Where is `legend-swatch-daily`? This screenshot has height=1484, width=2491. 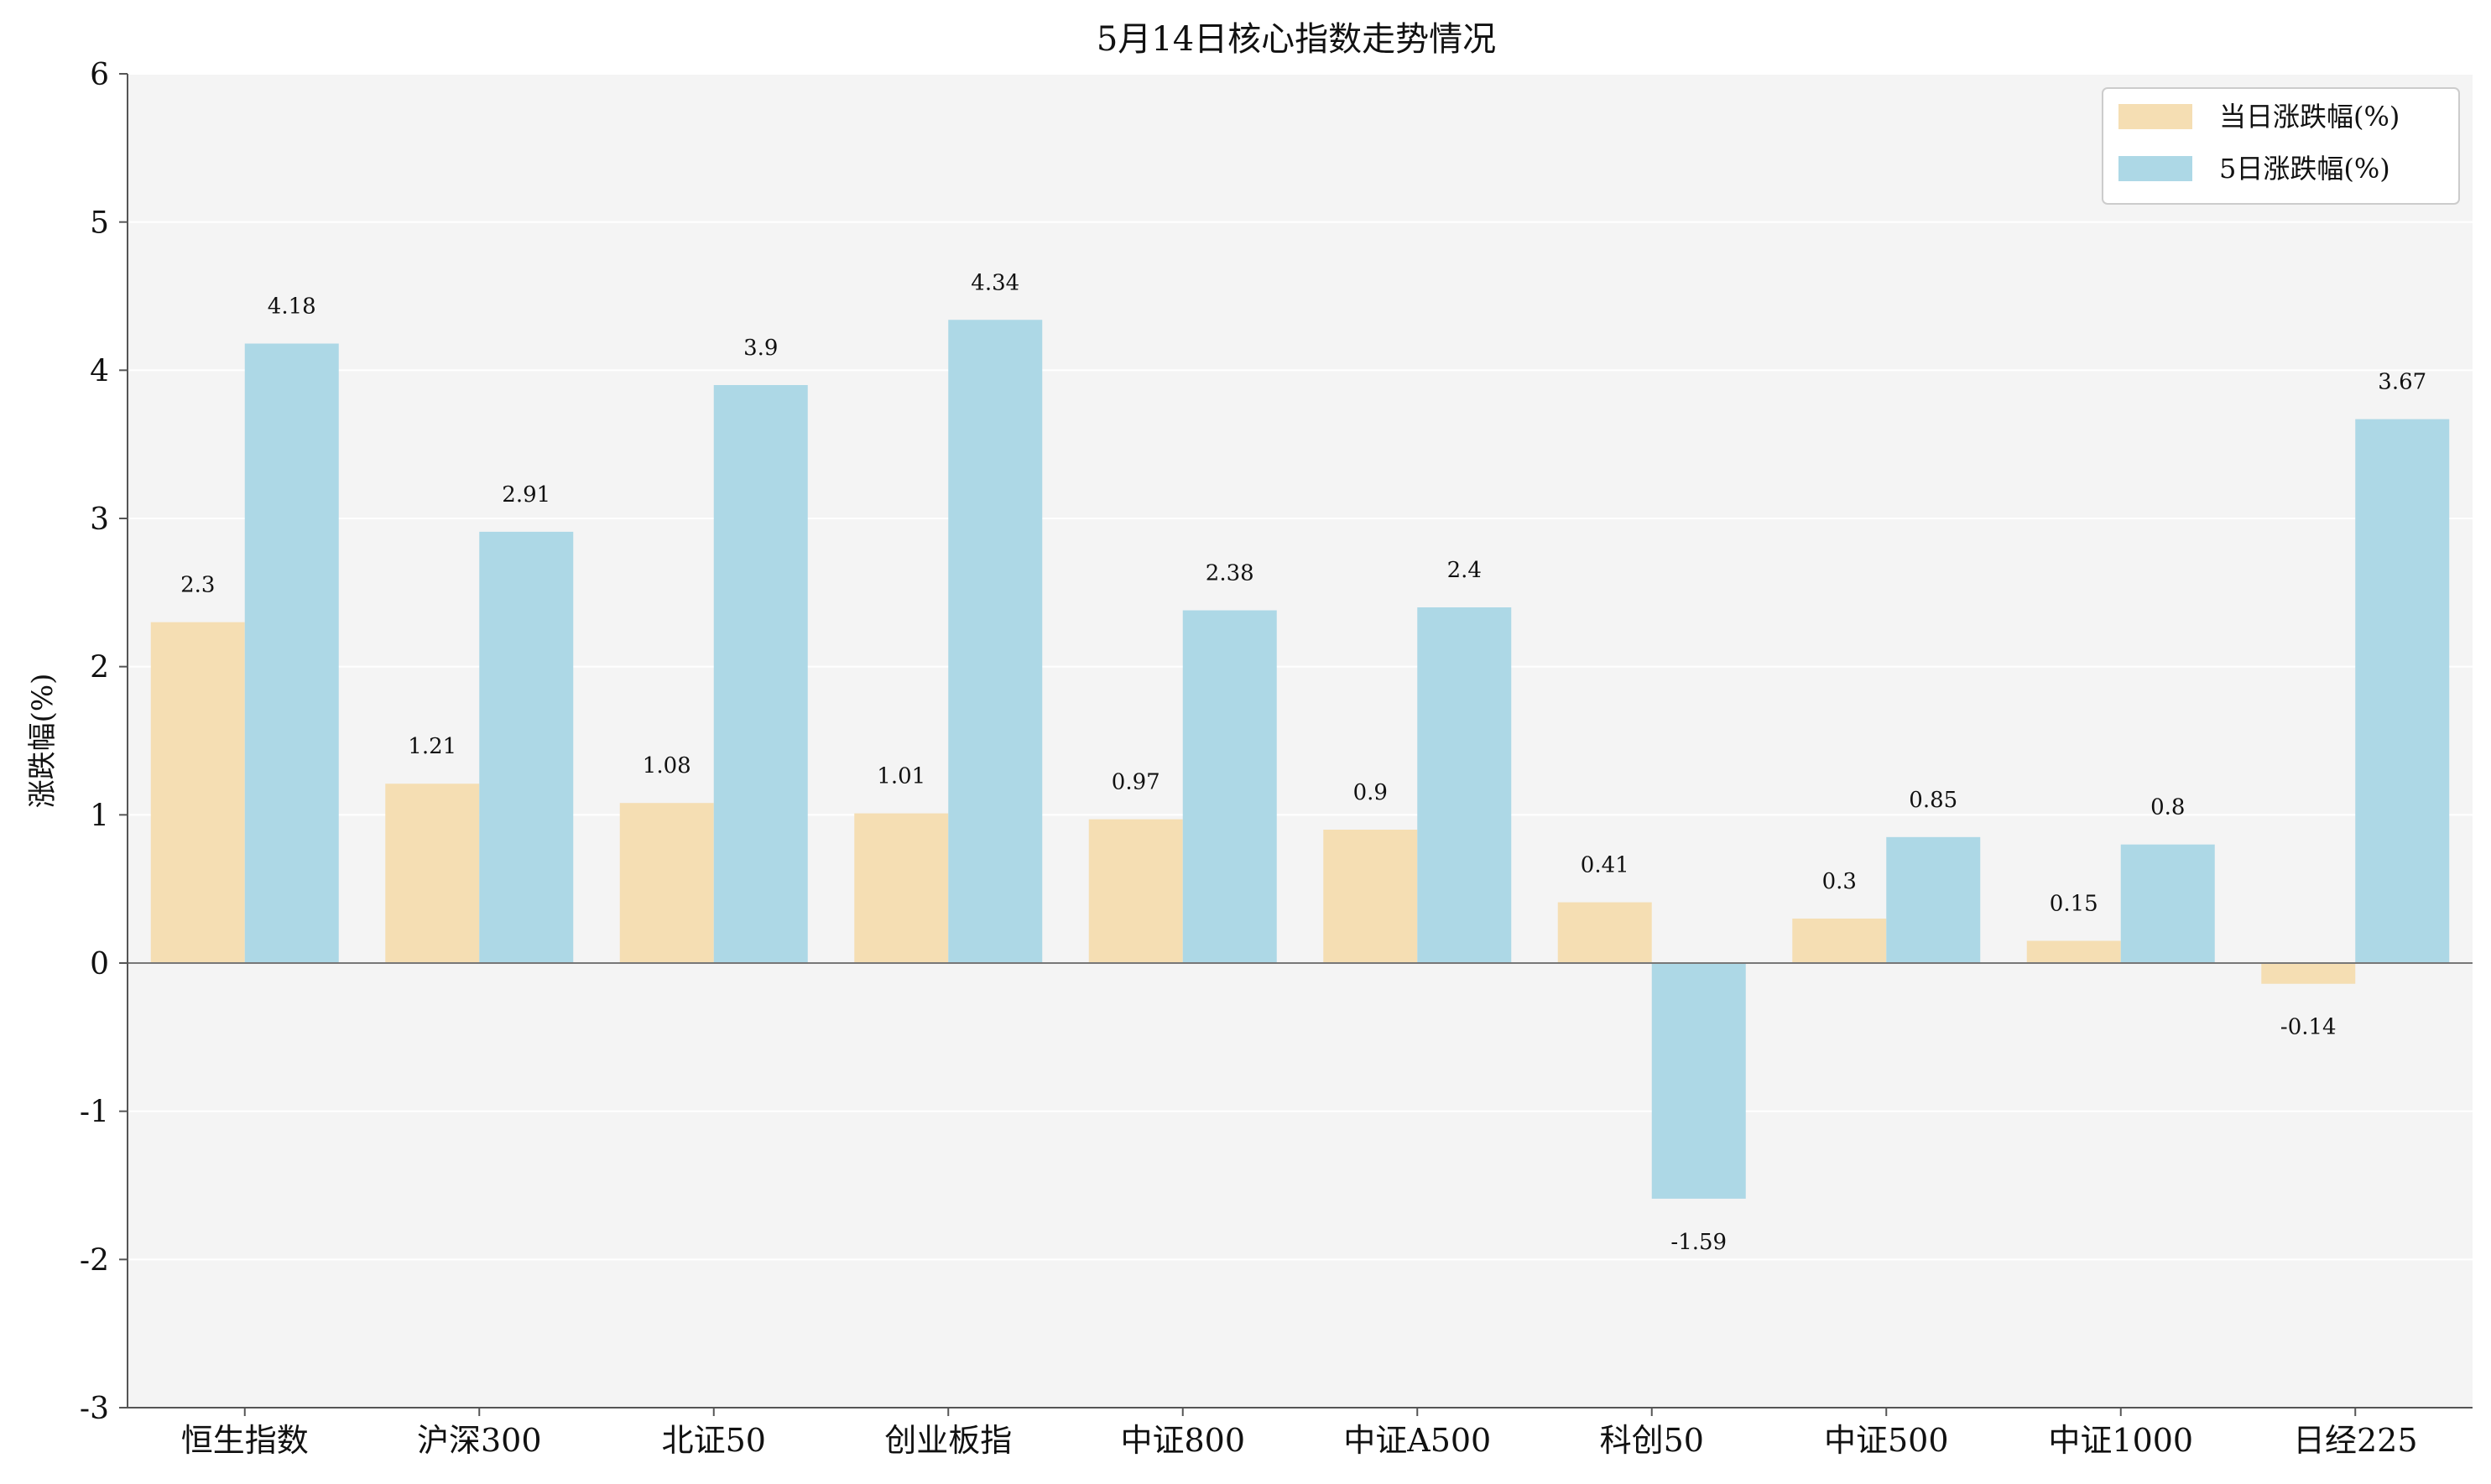 legend-swatch-daily is located at coordinates (2155, 116).